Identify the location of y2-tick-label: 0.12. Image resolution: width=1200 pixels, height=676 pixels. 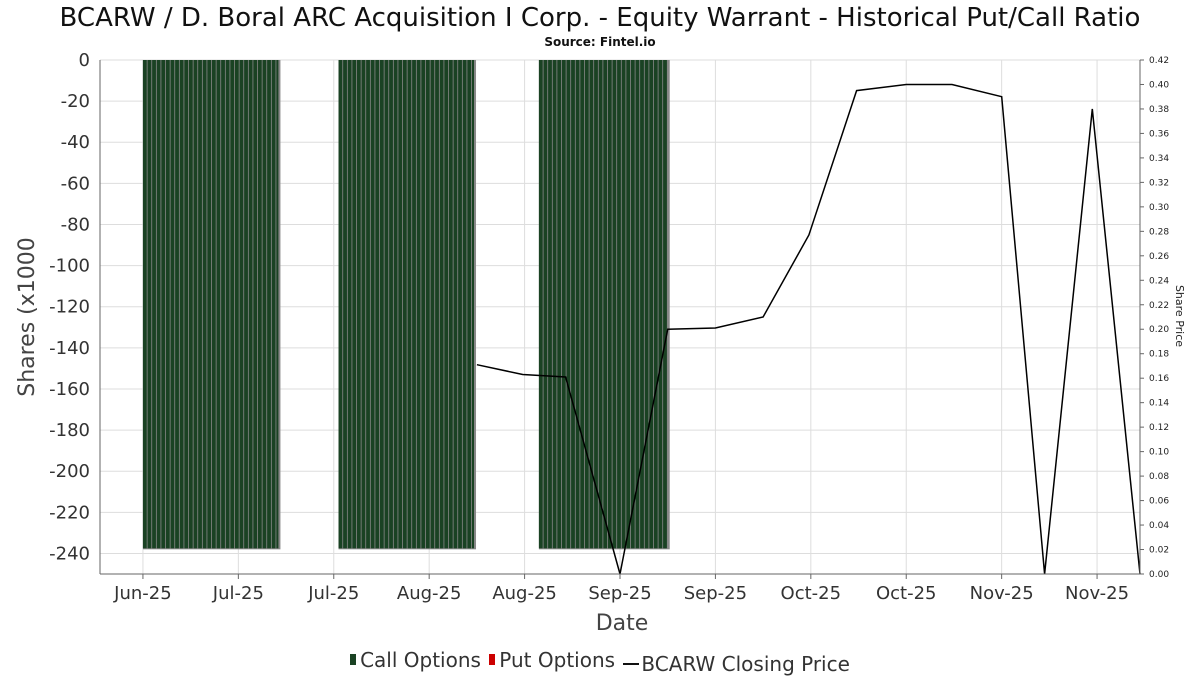
(1159, 428).